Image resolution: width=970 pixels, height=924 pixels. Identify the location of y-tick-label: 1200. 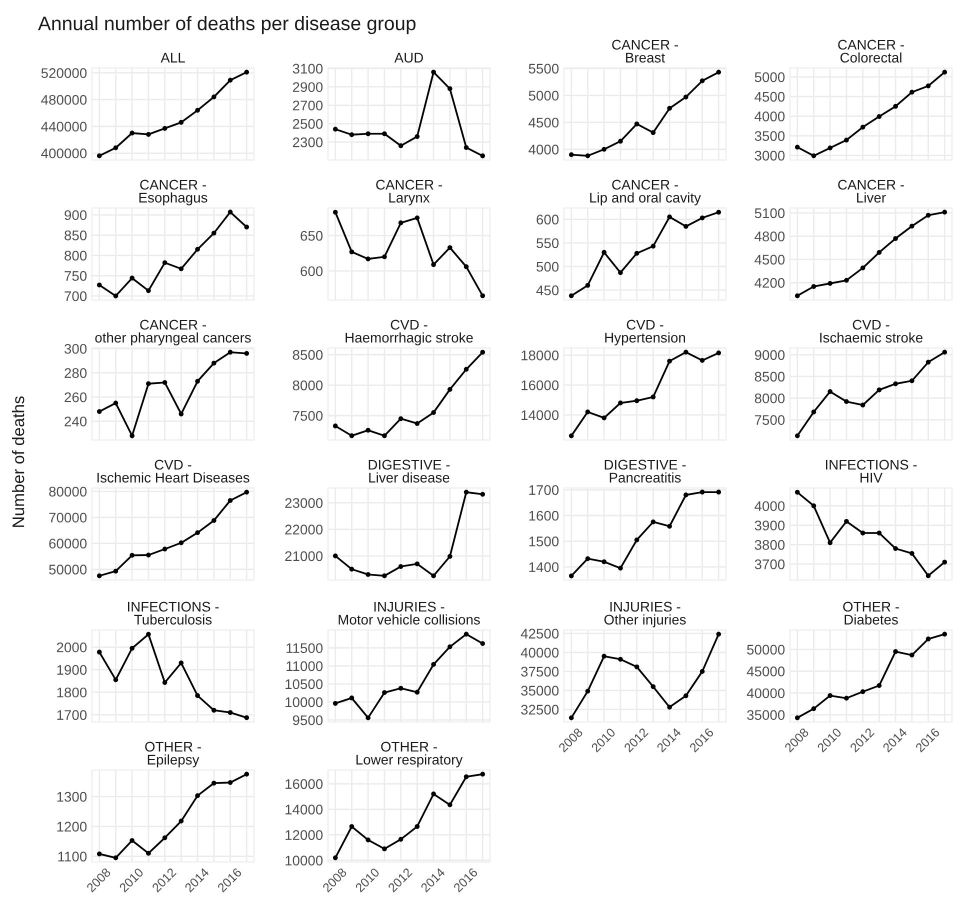
(72, 827).